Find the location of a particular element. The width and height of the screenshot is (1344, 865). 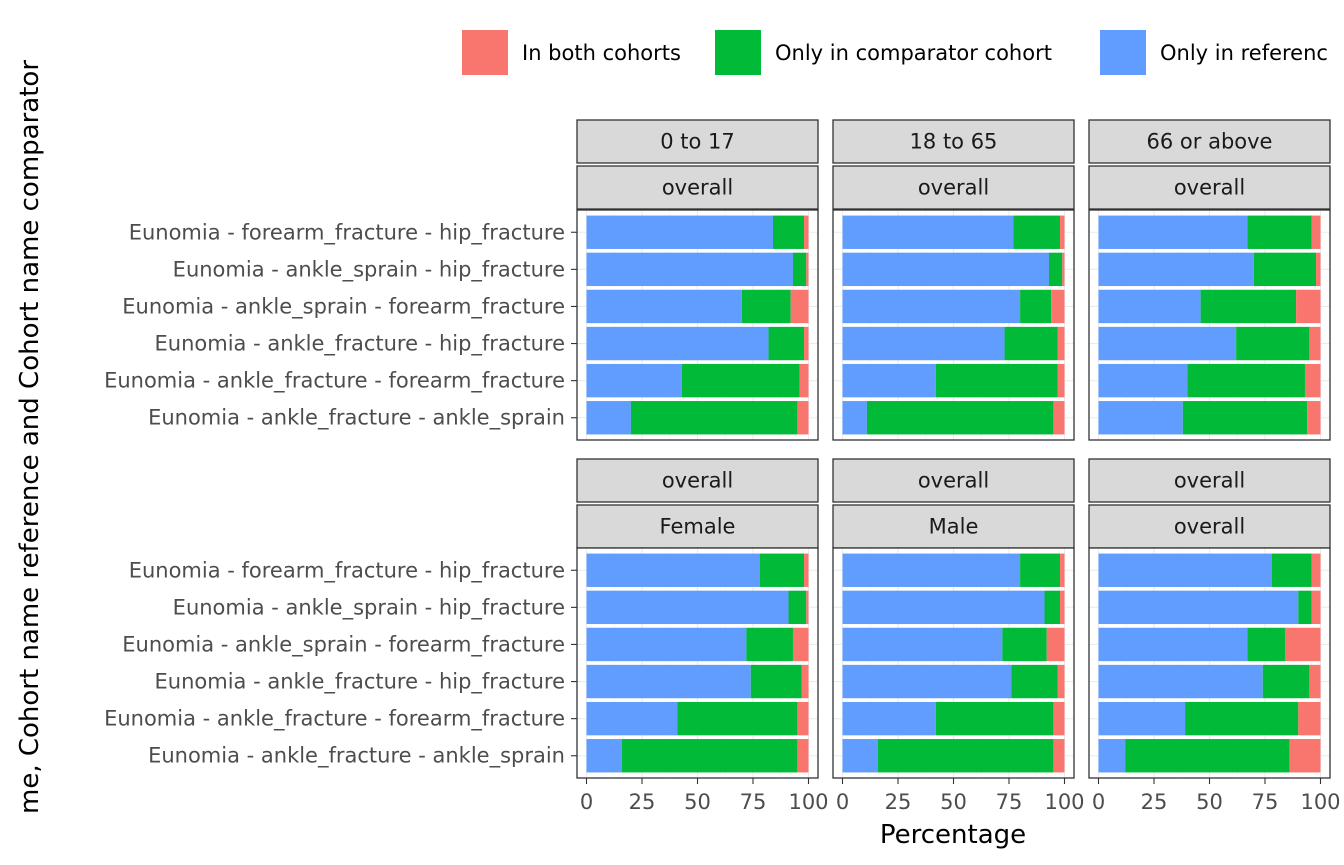

panel-4: overall Male is located at coordinates (953, 618).